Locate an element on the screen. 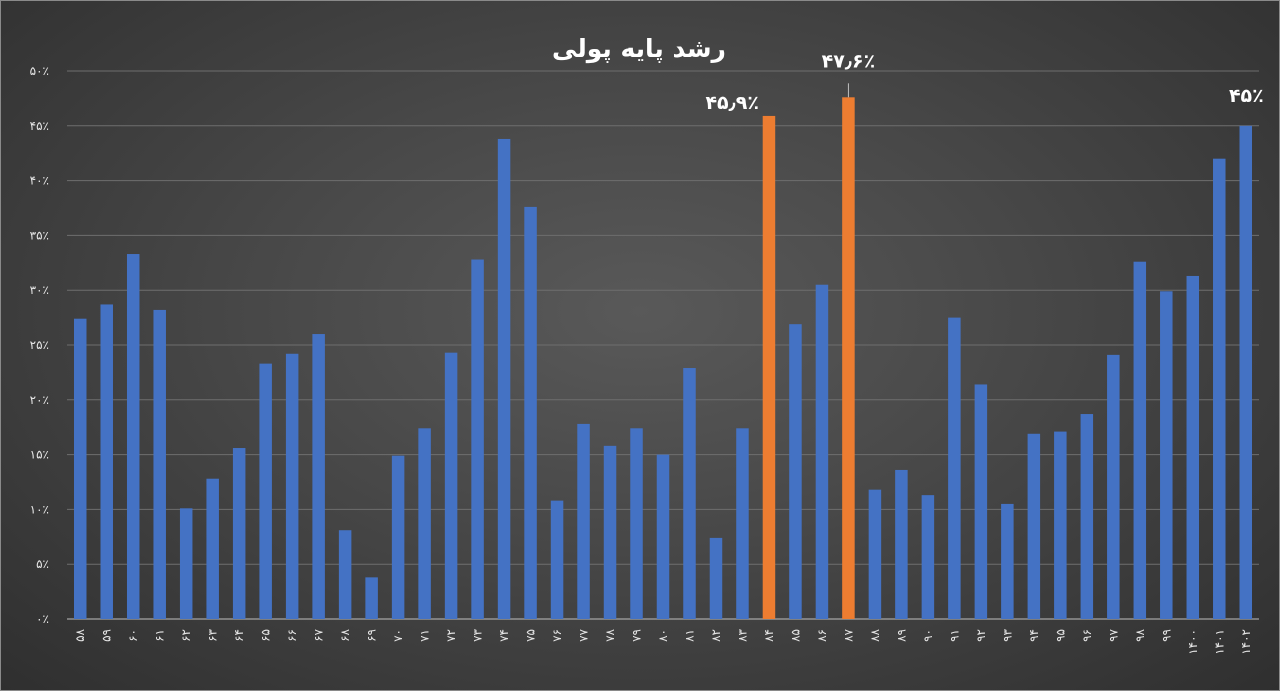 The width and height of the screenshot is (1280, 691). x-tick-label: ۷۶ is located at coordinates (557, 635).